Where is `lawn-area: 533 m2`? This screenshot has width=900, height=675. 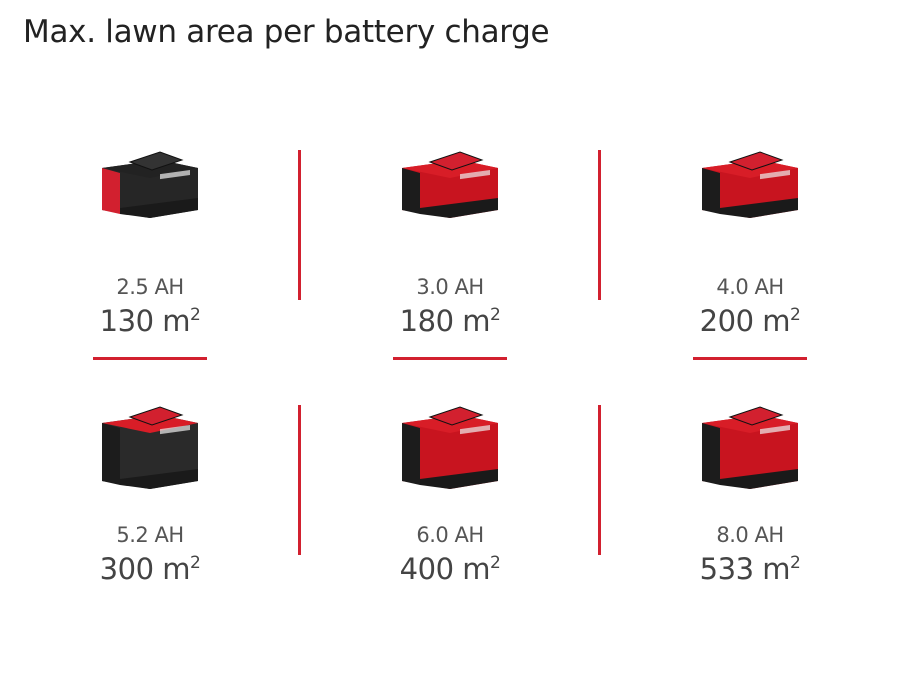
lawn-area: 533 m2 is located at coordinates (750, 566).